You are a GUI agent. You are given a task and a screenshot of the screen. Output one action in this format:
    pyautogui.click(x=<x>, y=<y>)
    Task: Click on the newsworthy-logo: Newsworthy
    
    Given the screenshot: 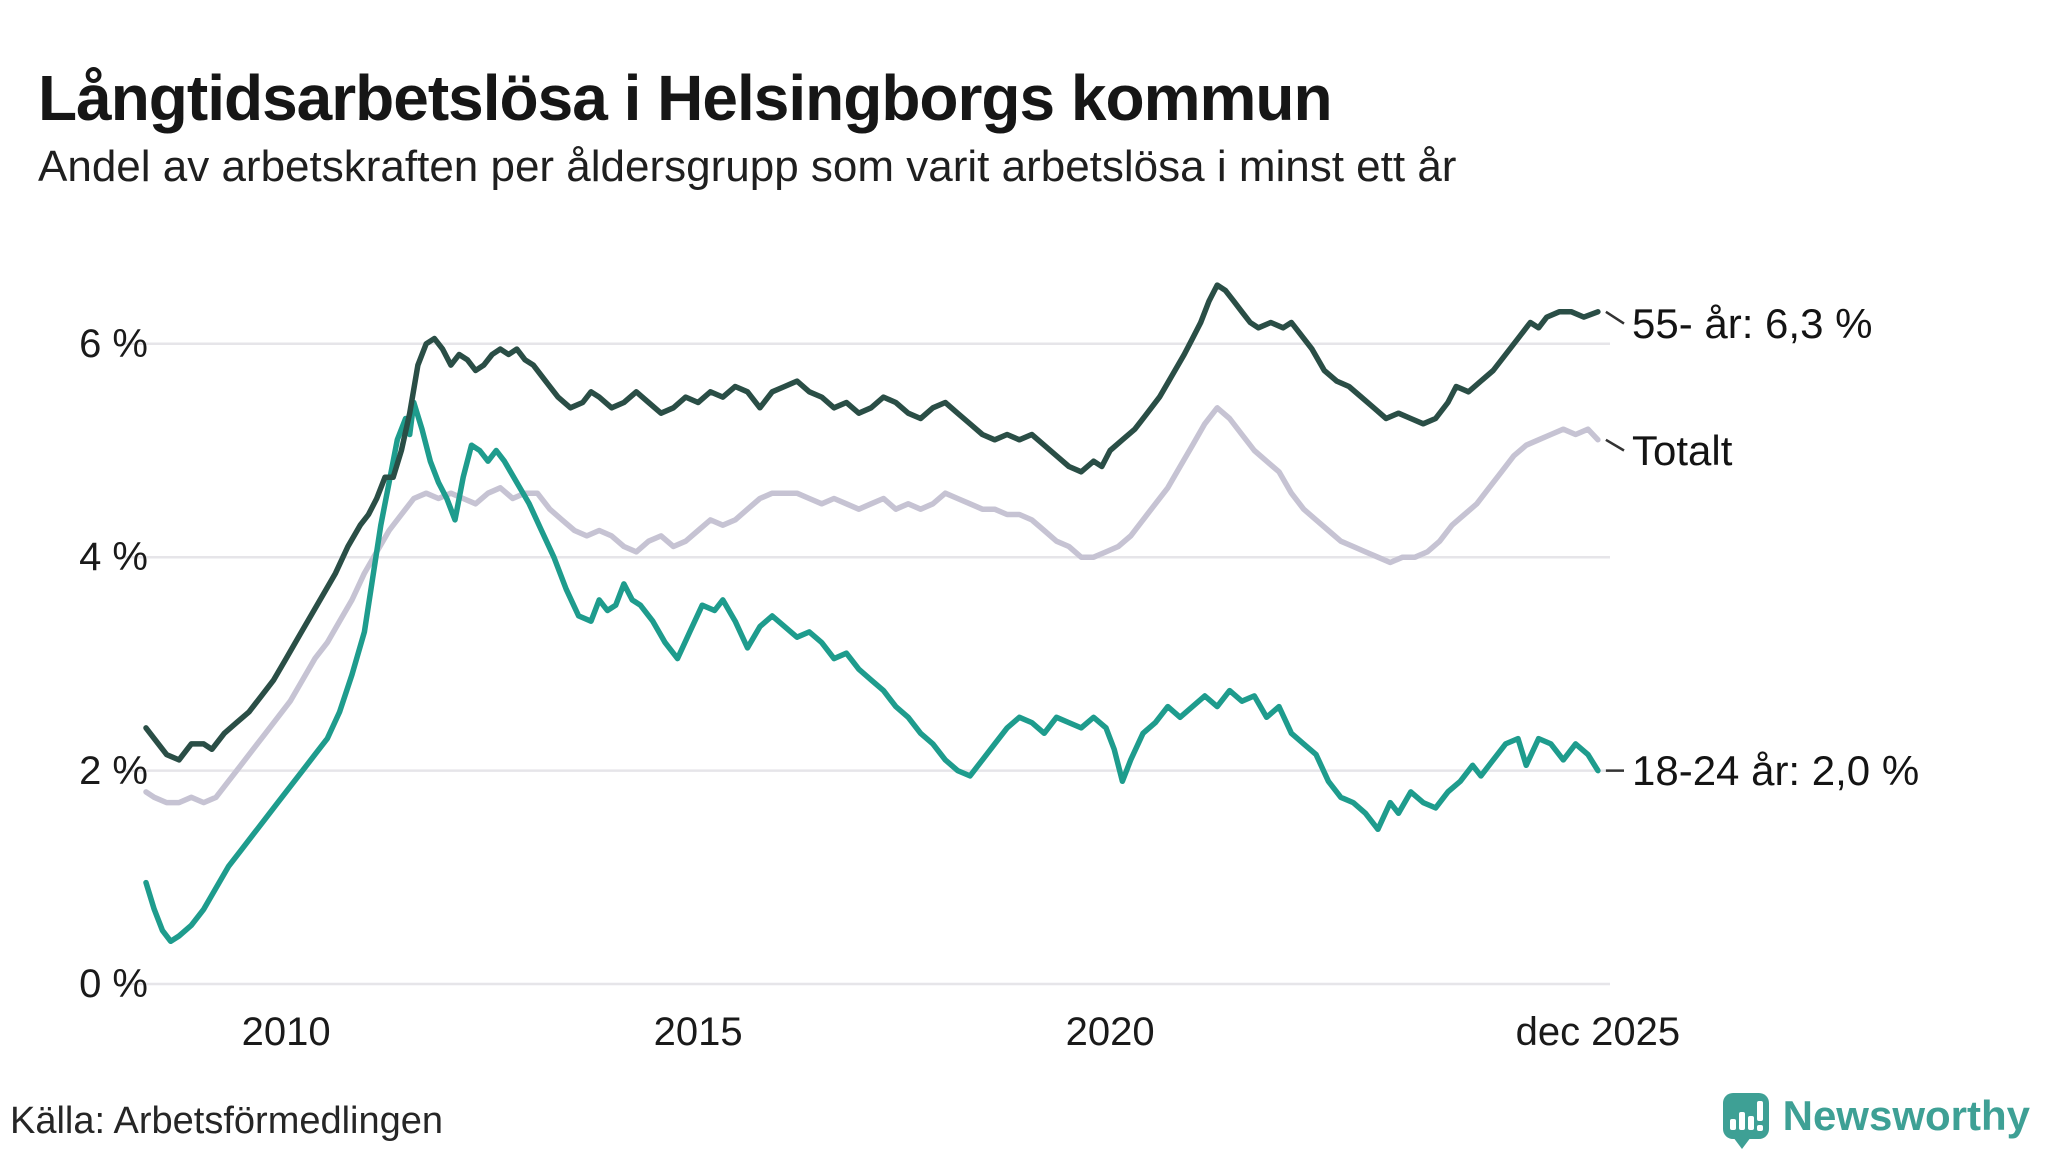 What is the action you would take?
    pyautogui.click(x=1876, y=1120)
    